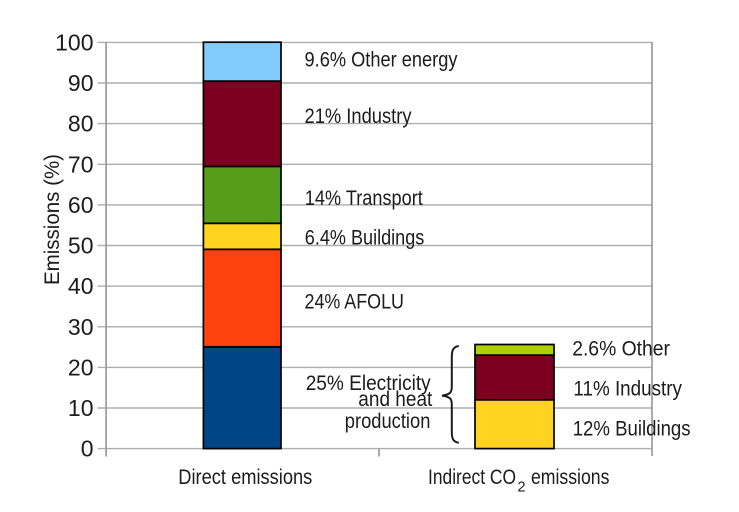 Image resolution: width=739 pixels, height=512 pixels. I want to click on svg-text: 2.6% Other, so click(621, 348).